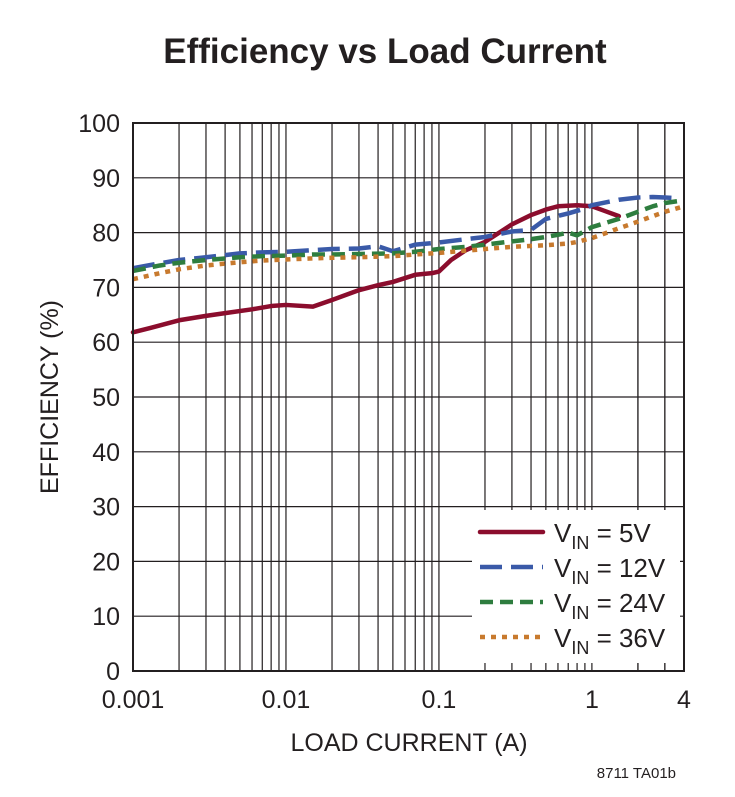  I want to click on y-tick-label: 100, so click(99, 124).